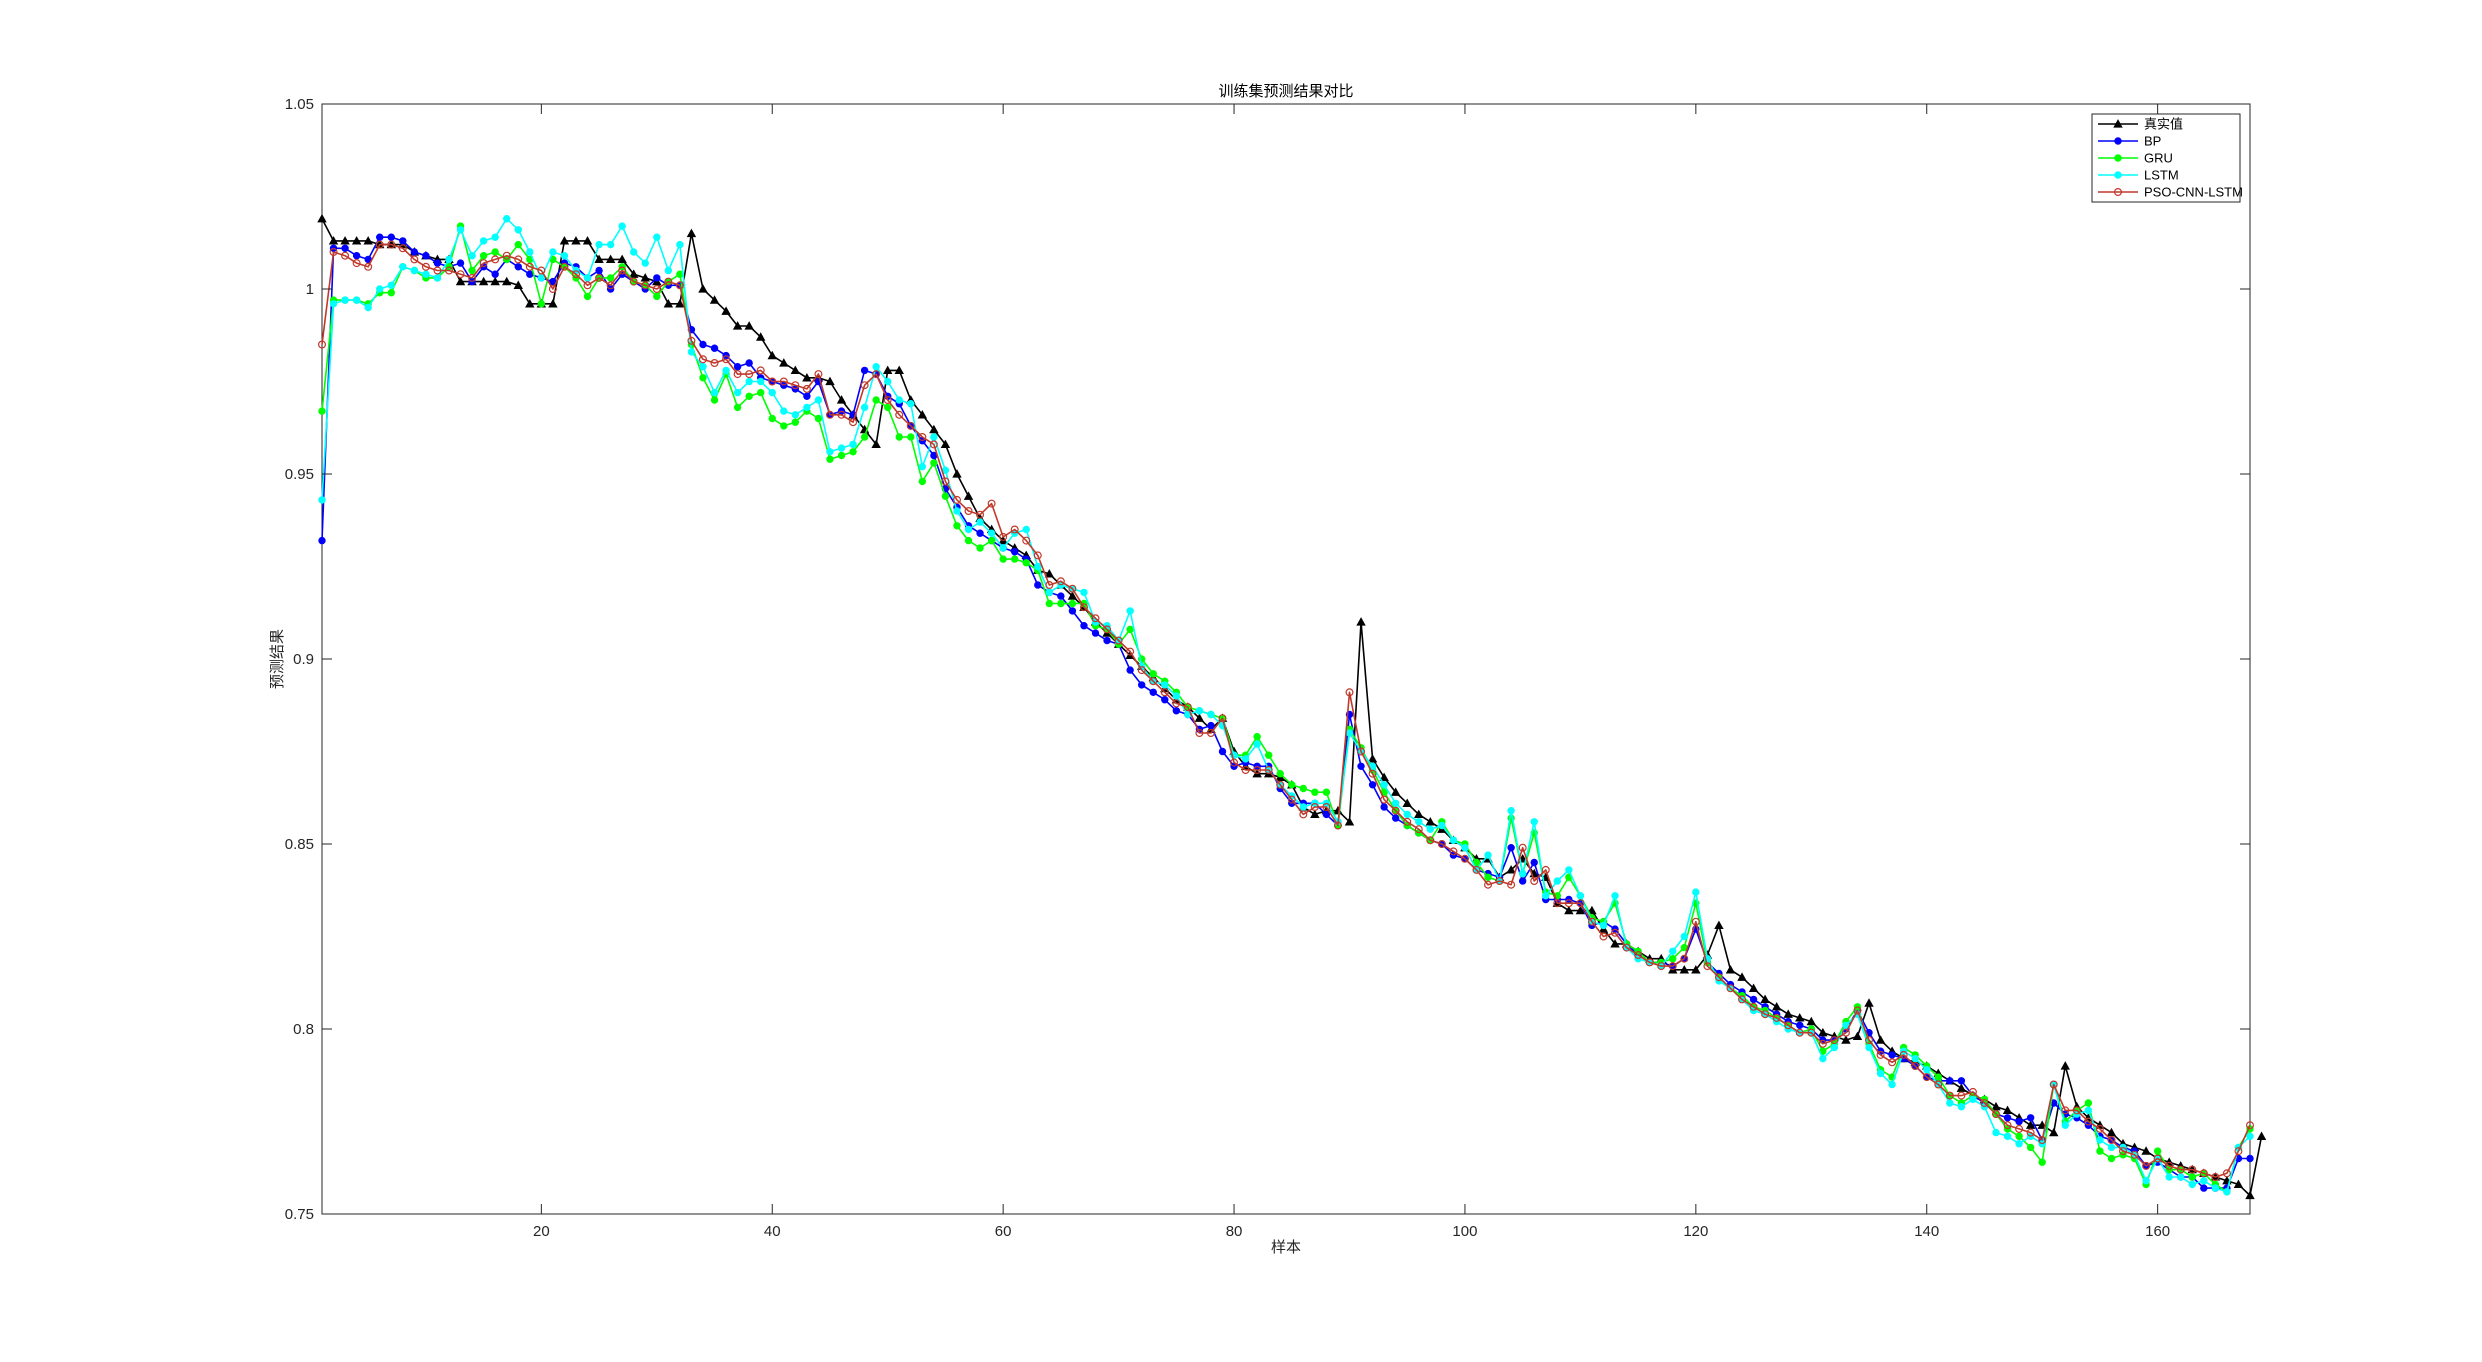 Image resolution: width=2482 pixels, height=1362 pixels. I want to click on legend-marker-pso-cnn-lstm, so click(2118, 192).